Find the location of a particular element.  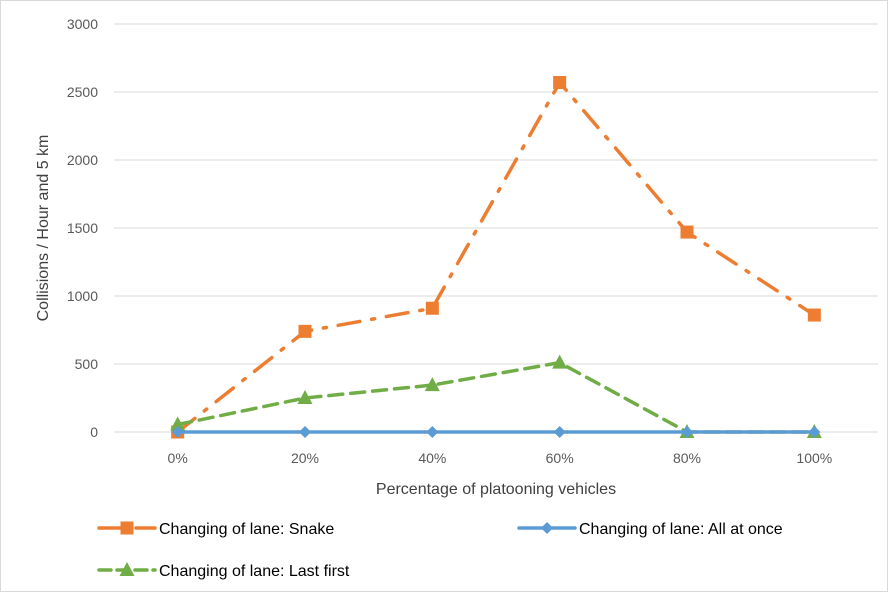

y-tick-label: 500 is located at coordinates (87, 364).